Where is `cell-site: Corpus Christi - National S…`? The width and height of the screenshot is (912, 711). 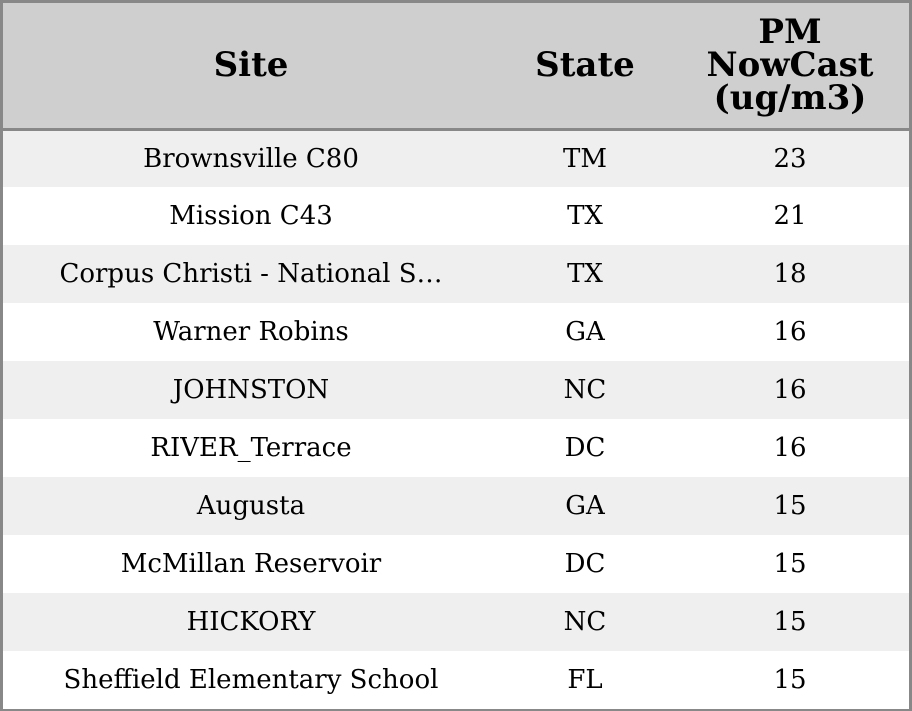
cell-site: Corpus Christi - National S… is located at coordinates (251, 274).